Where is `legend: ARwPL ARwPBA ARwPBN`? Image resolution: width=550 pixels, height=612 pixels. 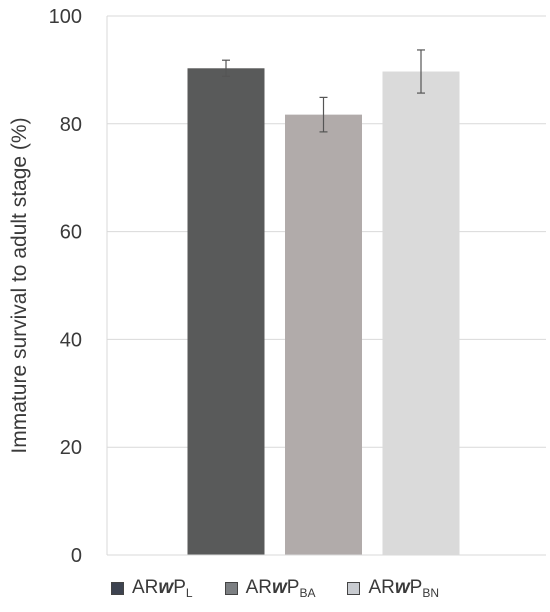 legend: ARwPL ARwPBA ARwPBN is located at coordinates (275, 588).